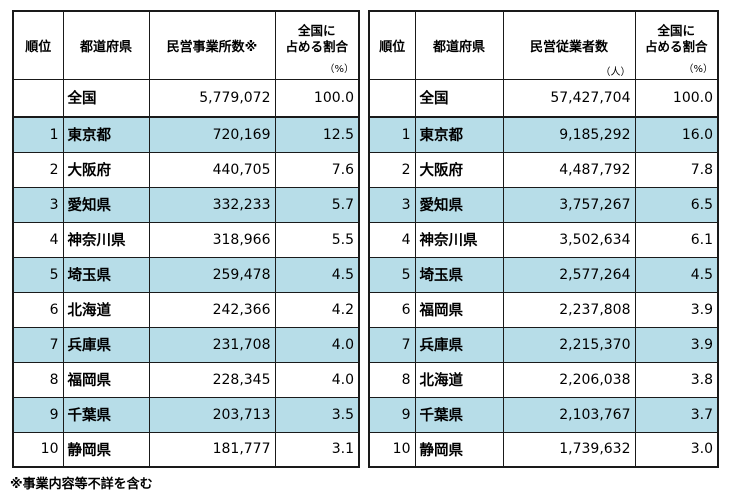  Describe the element at coordinates (186, 344) in the screenshot. I see `table-row: 7 兵庫県 231,708 4.0` at that location.